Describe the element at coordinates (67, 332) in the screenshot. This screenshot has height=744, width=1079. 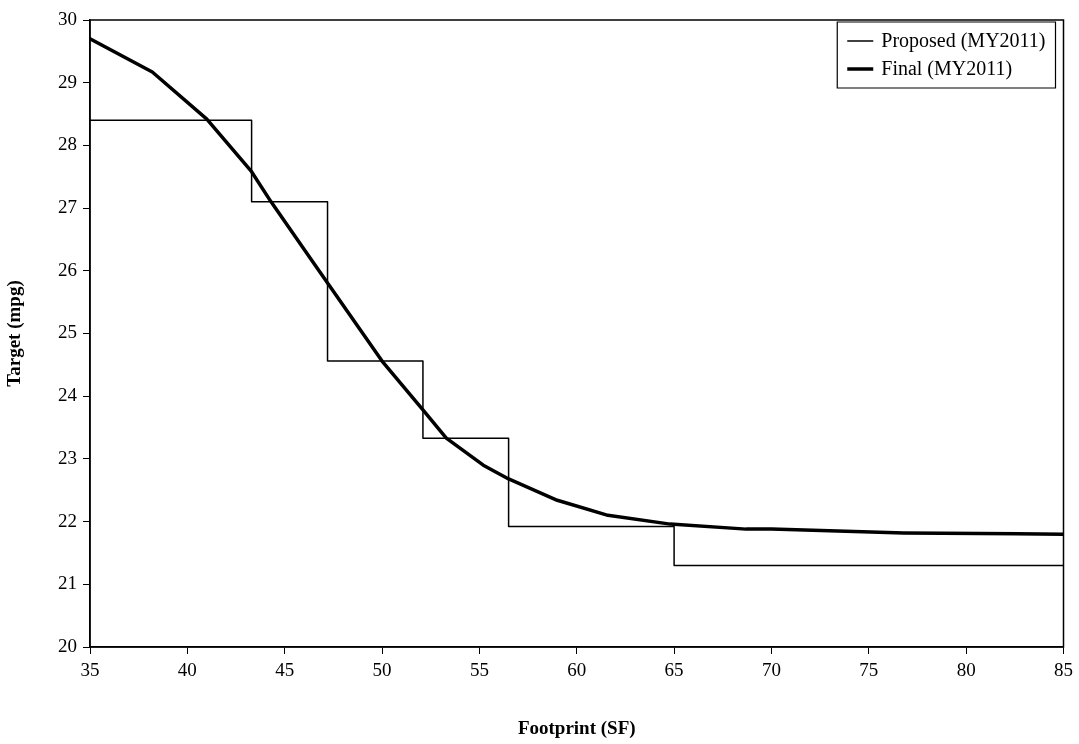
I see `y-tick-label: 25` at that location.